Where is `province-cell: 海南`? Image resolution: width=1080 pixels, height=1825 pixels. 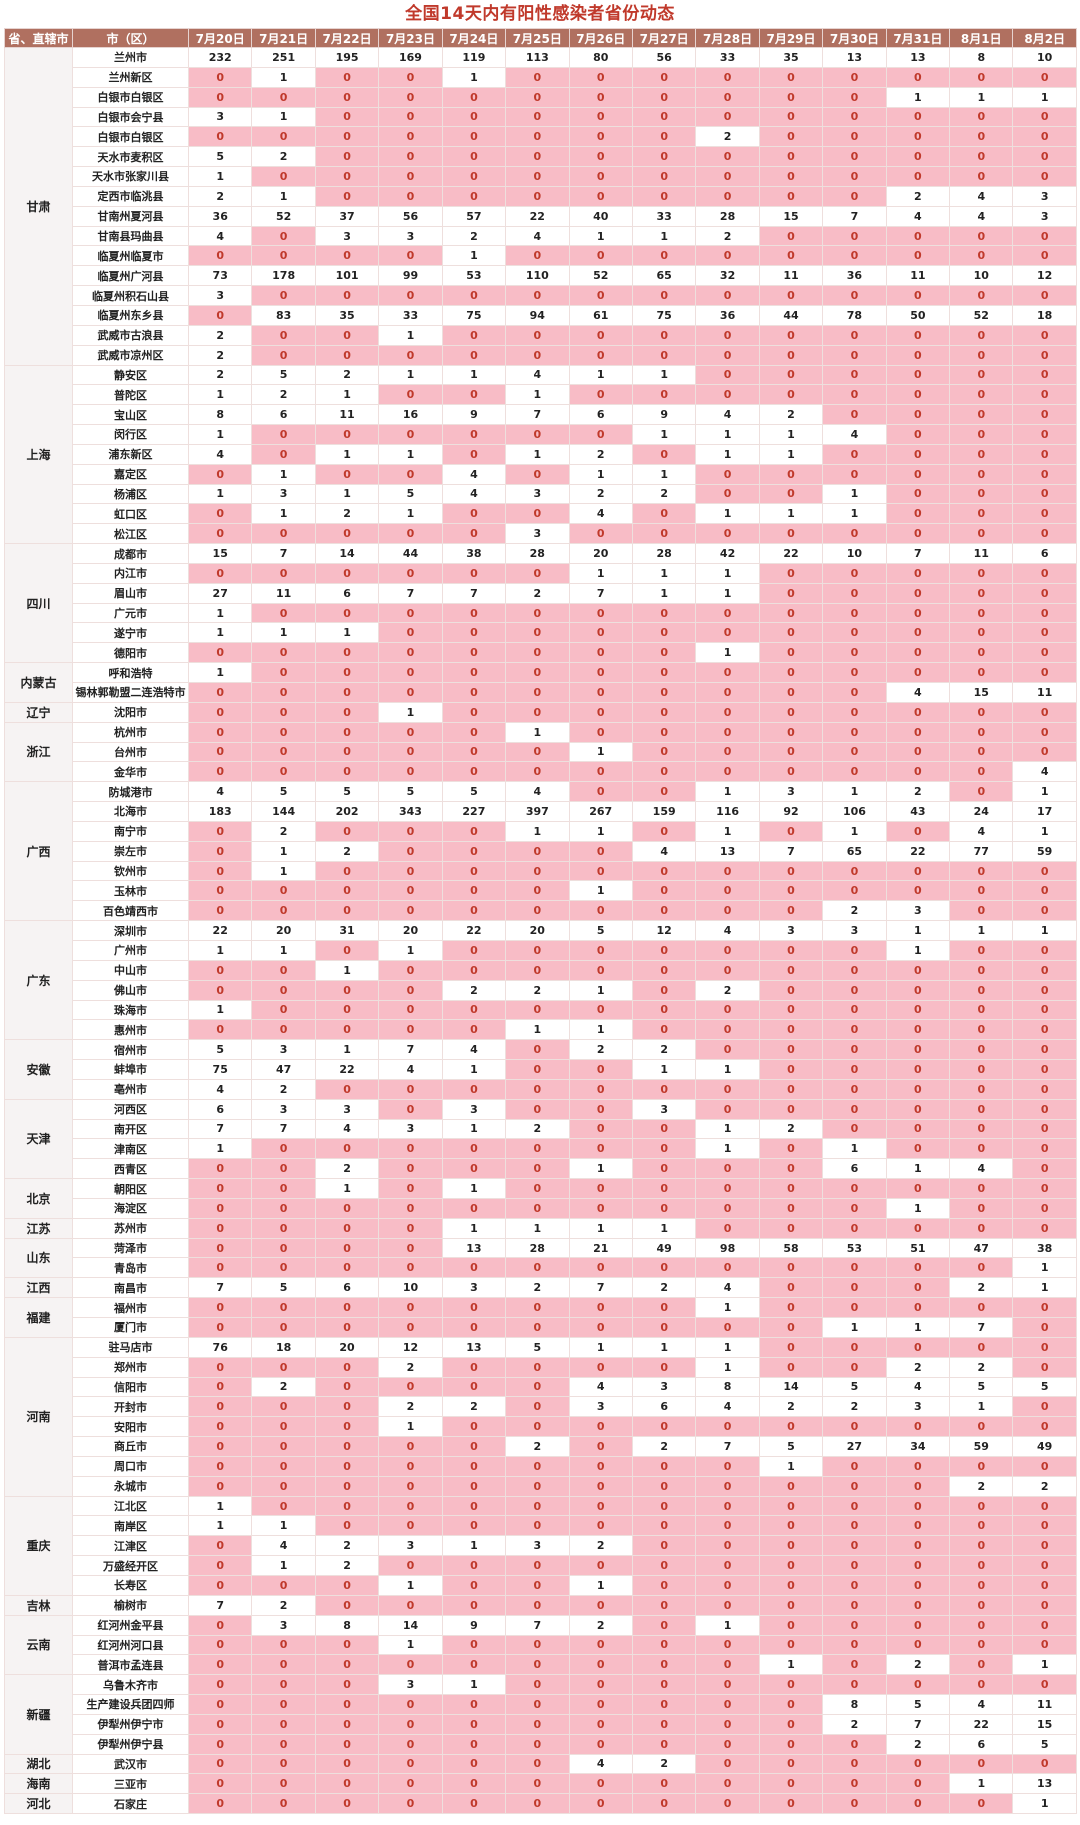 province-cell: 海南 is located at coordinates (38, 1784).